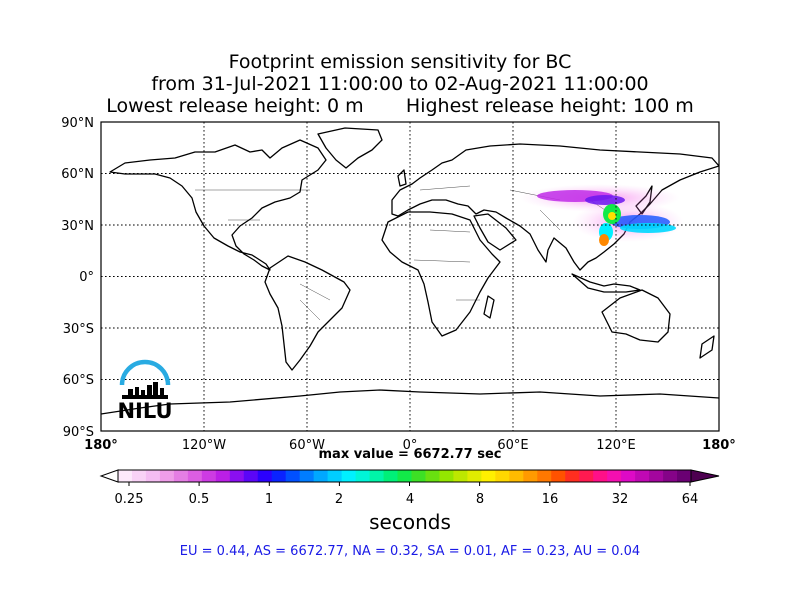 This screenshot has height=600, width=800. Describe the element at coordinates (410, 522) in the screenshot. I see `colorbar-units-label: seconds` at that location.